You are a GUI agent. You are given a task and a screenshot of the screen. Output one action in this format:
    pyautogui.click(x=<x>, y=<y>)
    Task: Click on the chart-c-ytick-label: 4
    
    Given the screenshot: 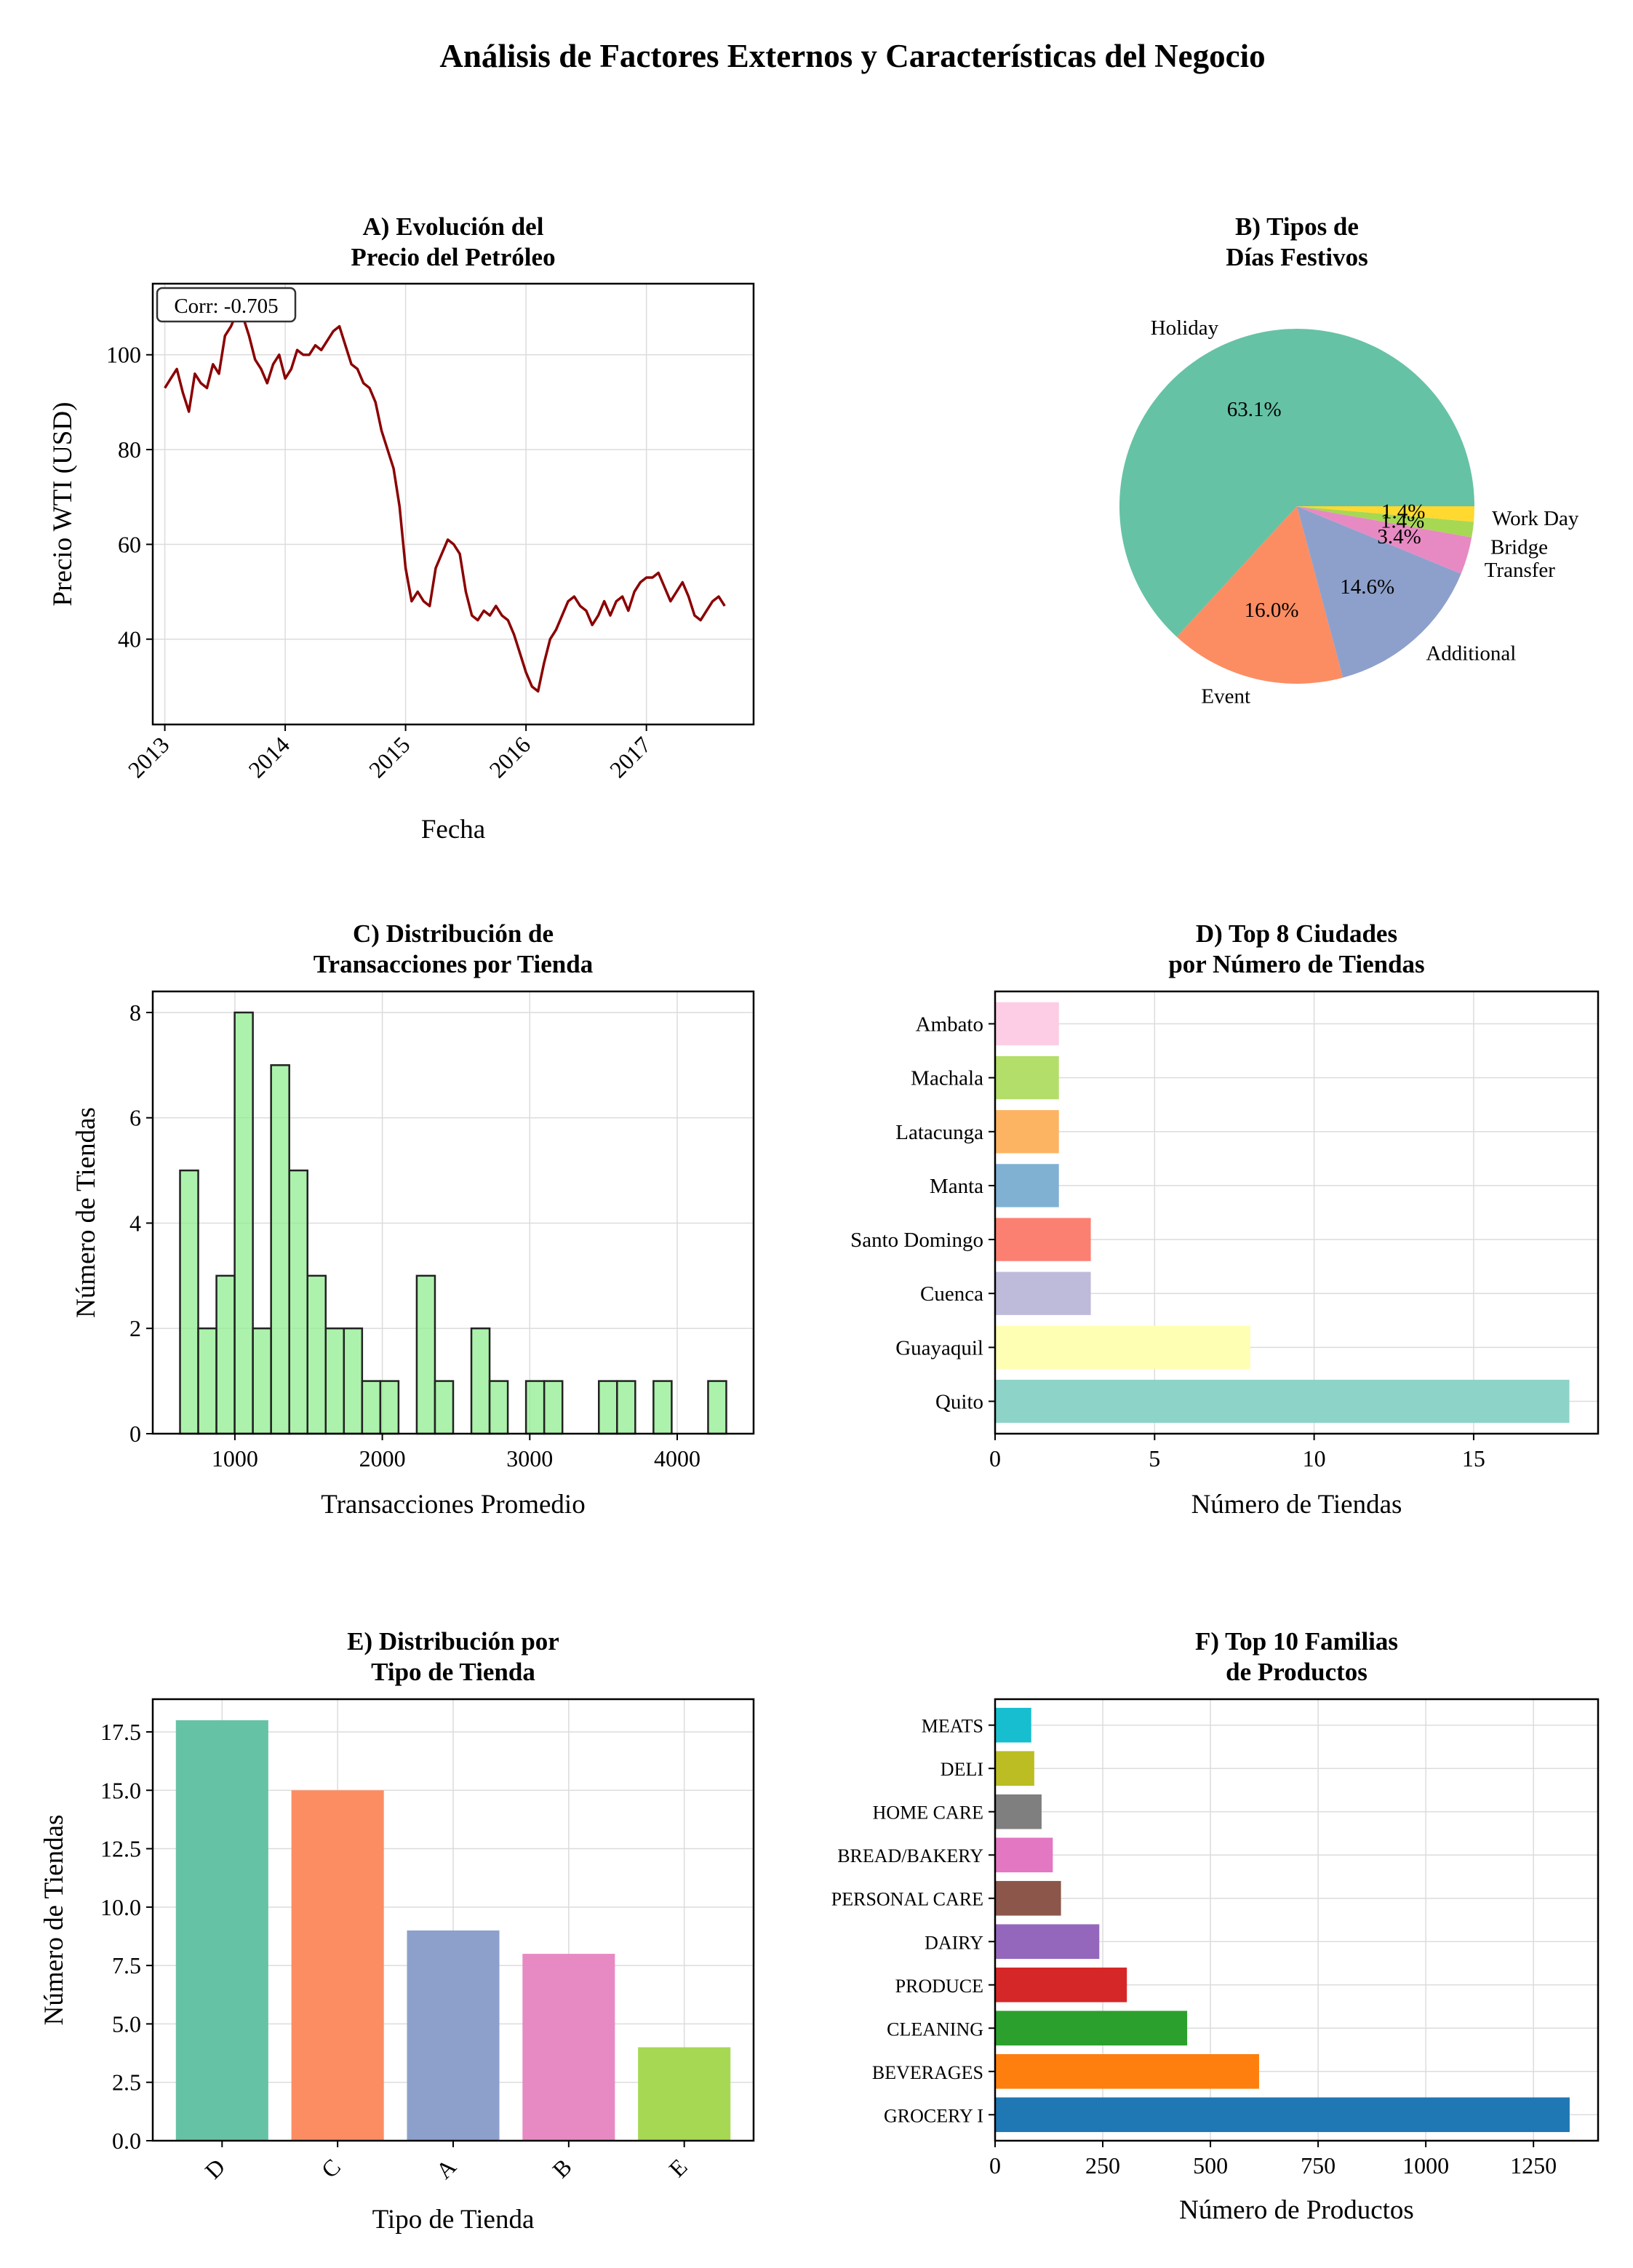 What is the action you would take?
    pyautogui.click(x=135, y=1223)
    